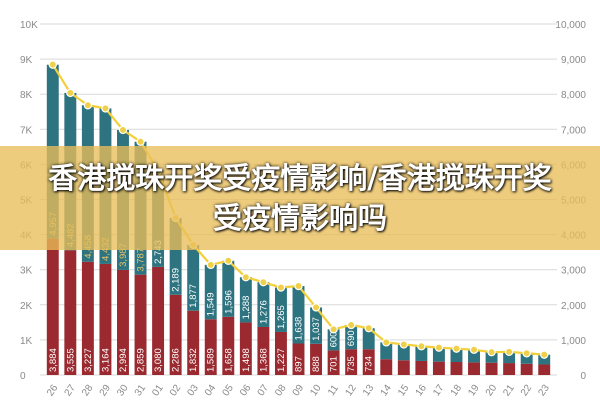  I want to click on right-axis-tick-label: 8,000, so click(573, 95).